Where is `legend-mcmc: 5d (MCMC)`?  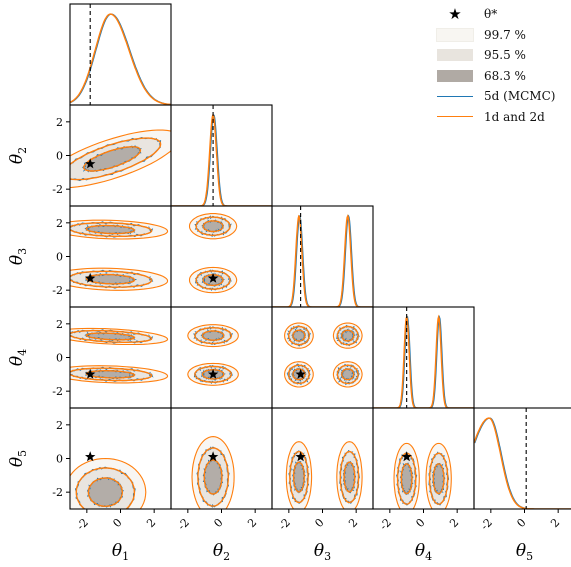
legend-mcmc: 5d (MCMC) is located at coordinates (500, 96).